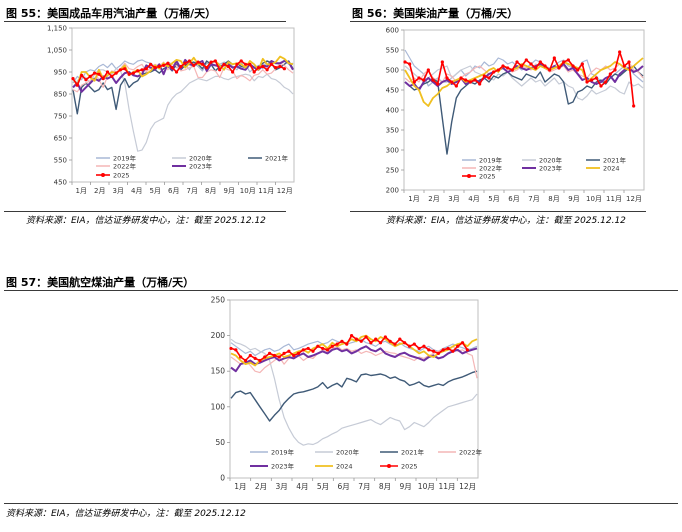 This screenshot has height=532, width=682. Describe the element at coordinates (385, 486) in the screenshot. I see `x-tick-label: 8月` at that location.